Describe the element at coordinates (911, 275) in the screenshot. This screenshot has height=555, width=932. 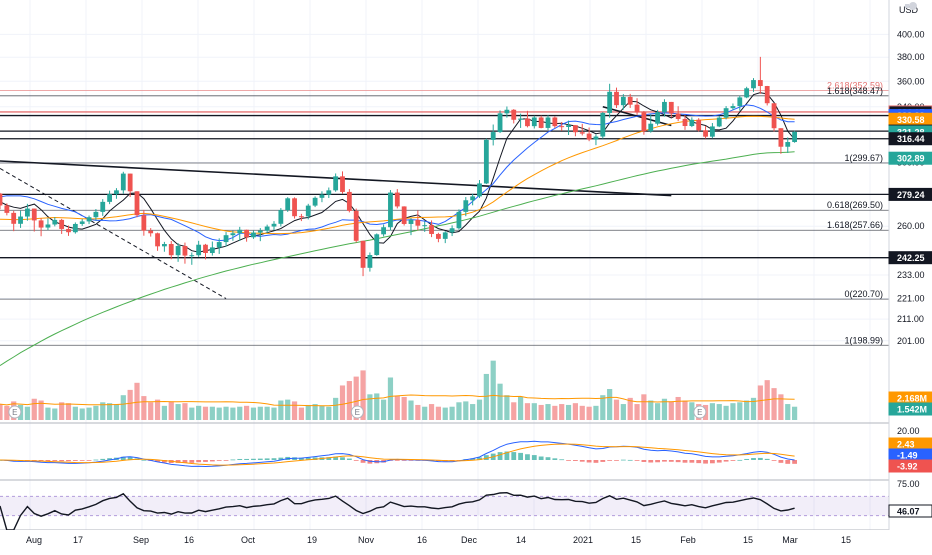
I see `price-tick-label: 233.00` at that location.